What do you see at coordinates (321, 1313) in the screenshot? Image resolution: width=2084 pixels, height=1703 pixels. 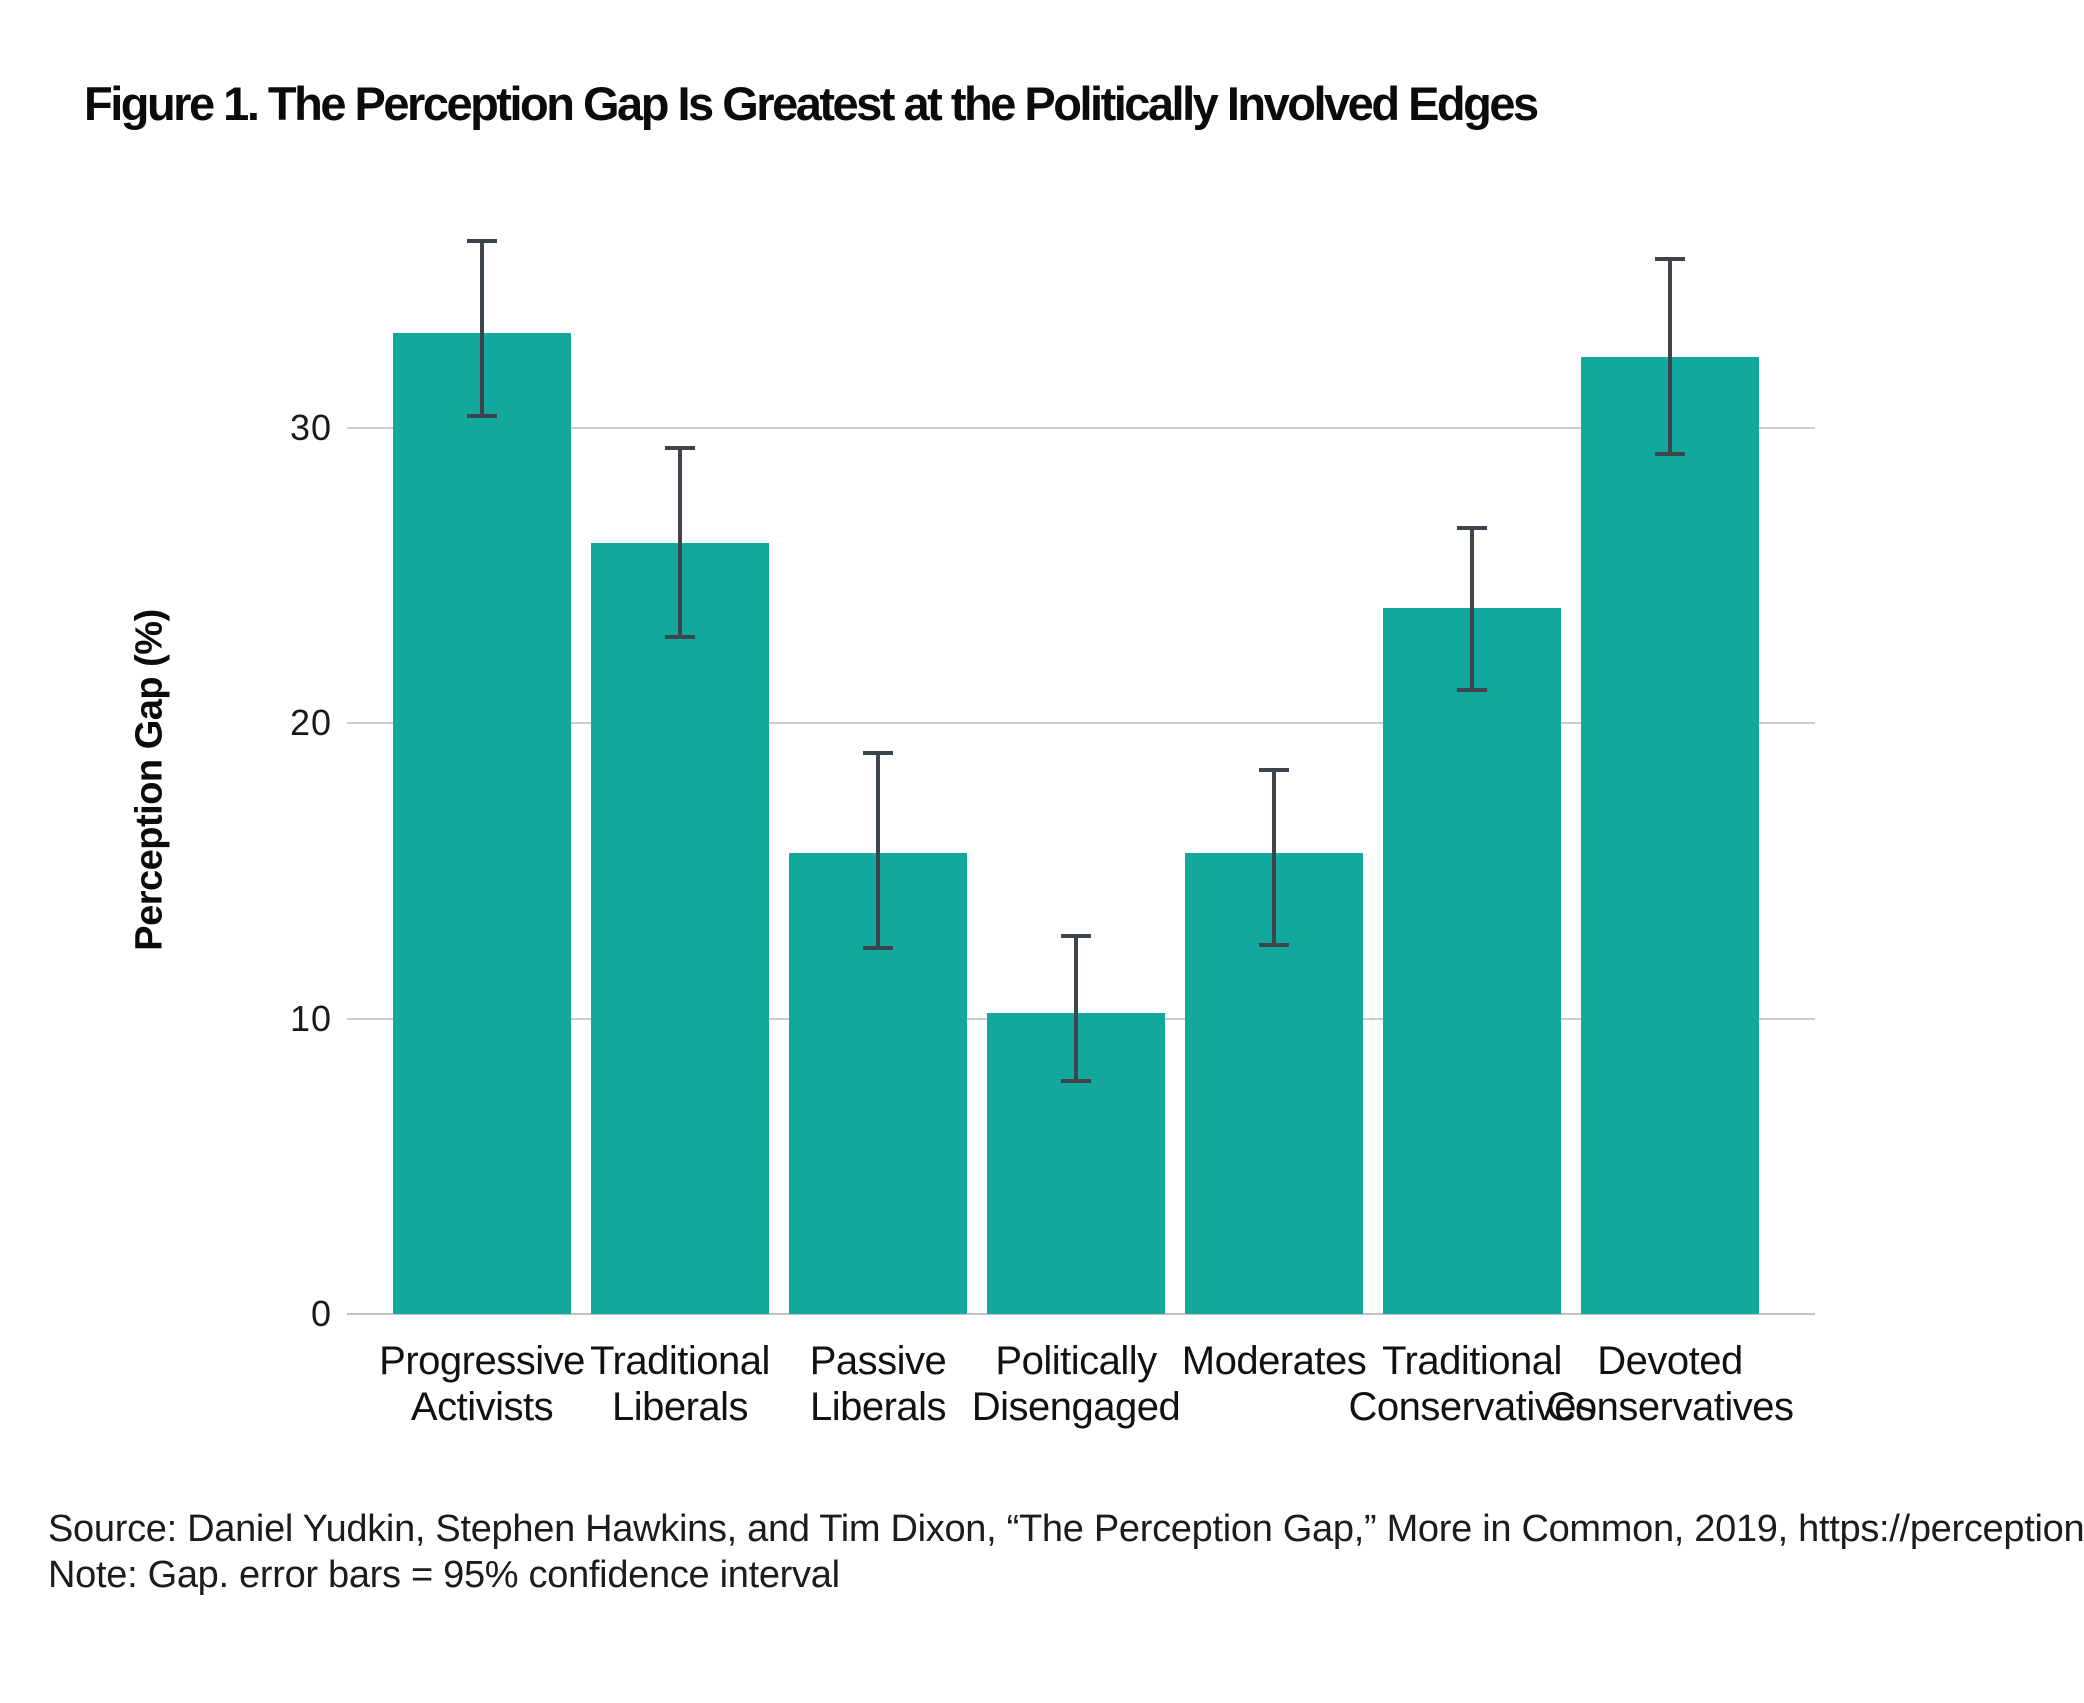 I see `y-tick-label: 0` at bounding box center [321, 1313].